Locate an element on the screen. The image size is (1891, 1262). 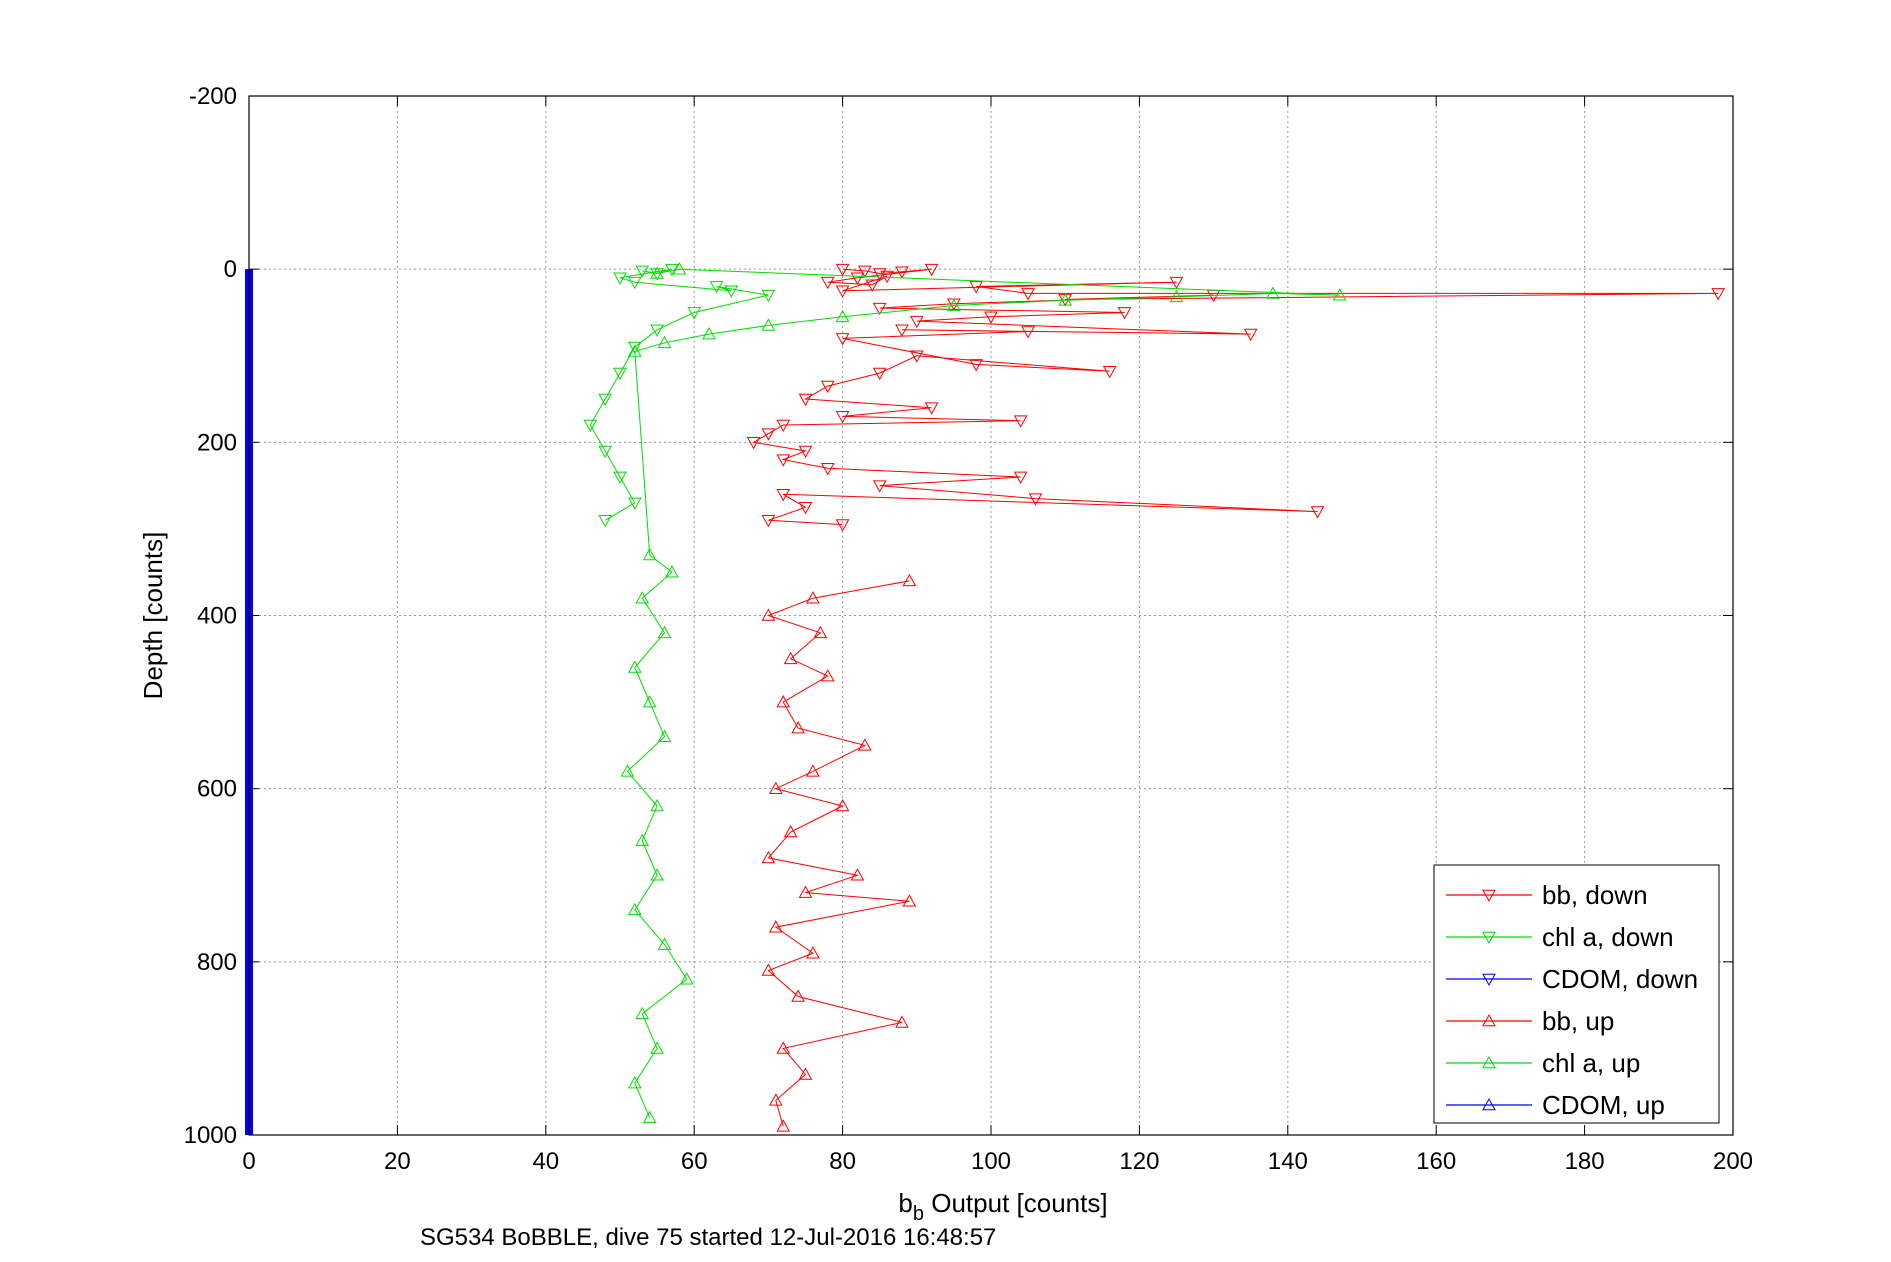
legend-label: CDOM, down is located at coordinates (1620, 979).